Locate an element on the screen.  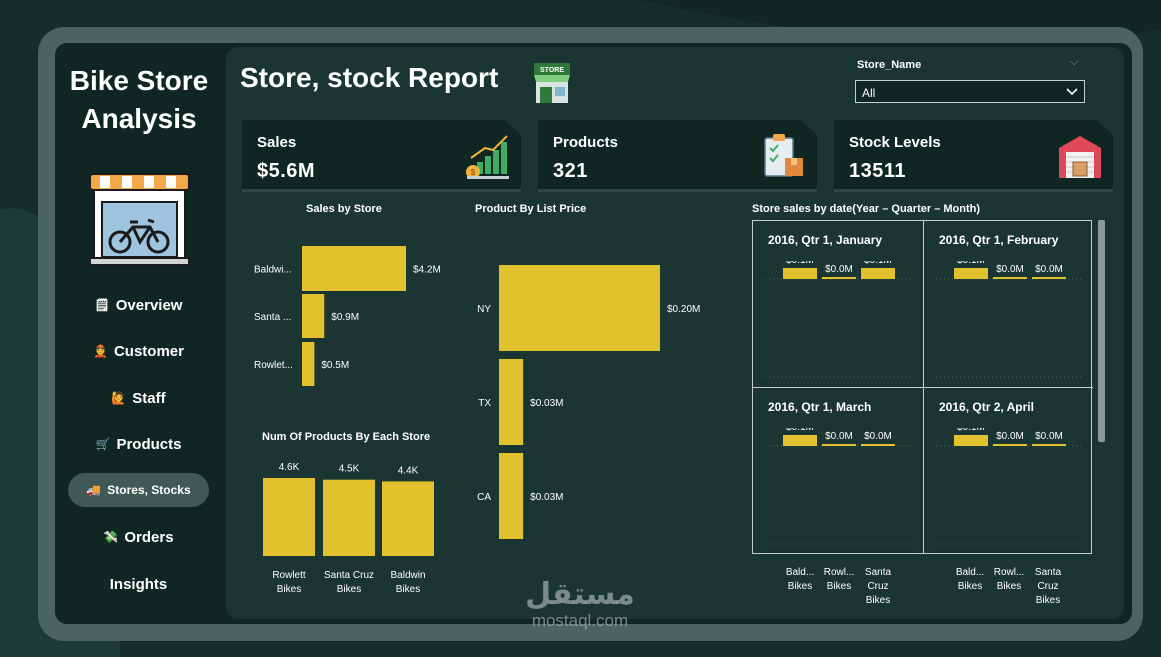
clipboard-box-icon is located at coordinates (783, 155).